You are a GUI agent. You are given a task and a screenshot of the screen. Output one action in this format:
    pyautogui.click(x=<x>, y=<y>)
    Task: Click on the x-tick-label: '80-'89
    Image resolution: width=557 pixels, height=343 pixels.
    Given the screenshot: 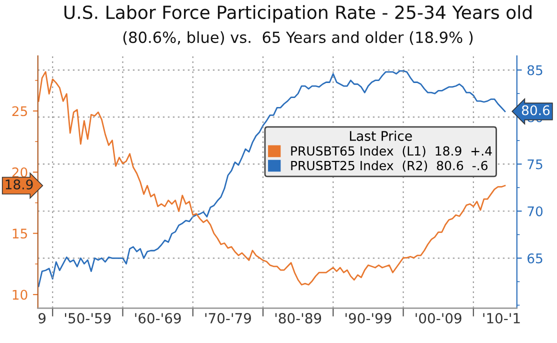 What is the action you would take?
    pyautogui.click(x=298, y=318)
    